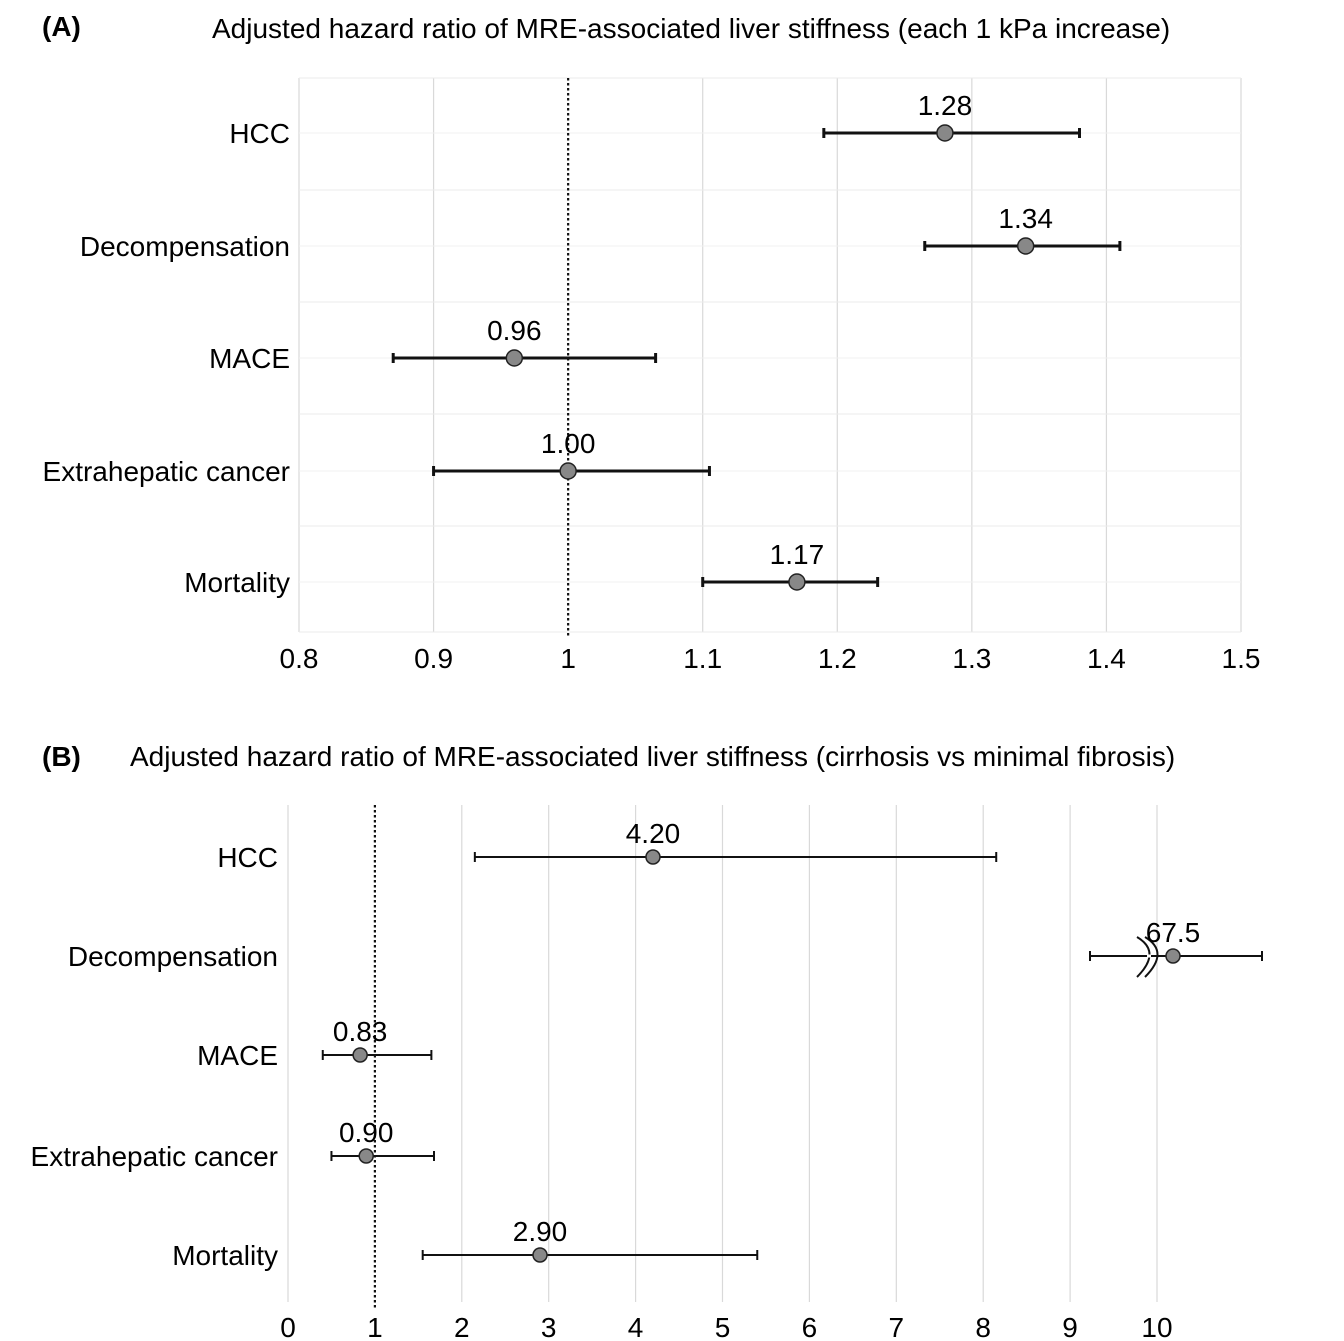 The width and height of the screenshot is (1344, 1341). Describe the element at coordinates (797, 554) in the screenshot. I see `value-label: 1.17` at that location.